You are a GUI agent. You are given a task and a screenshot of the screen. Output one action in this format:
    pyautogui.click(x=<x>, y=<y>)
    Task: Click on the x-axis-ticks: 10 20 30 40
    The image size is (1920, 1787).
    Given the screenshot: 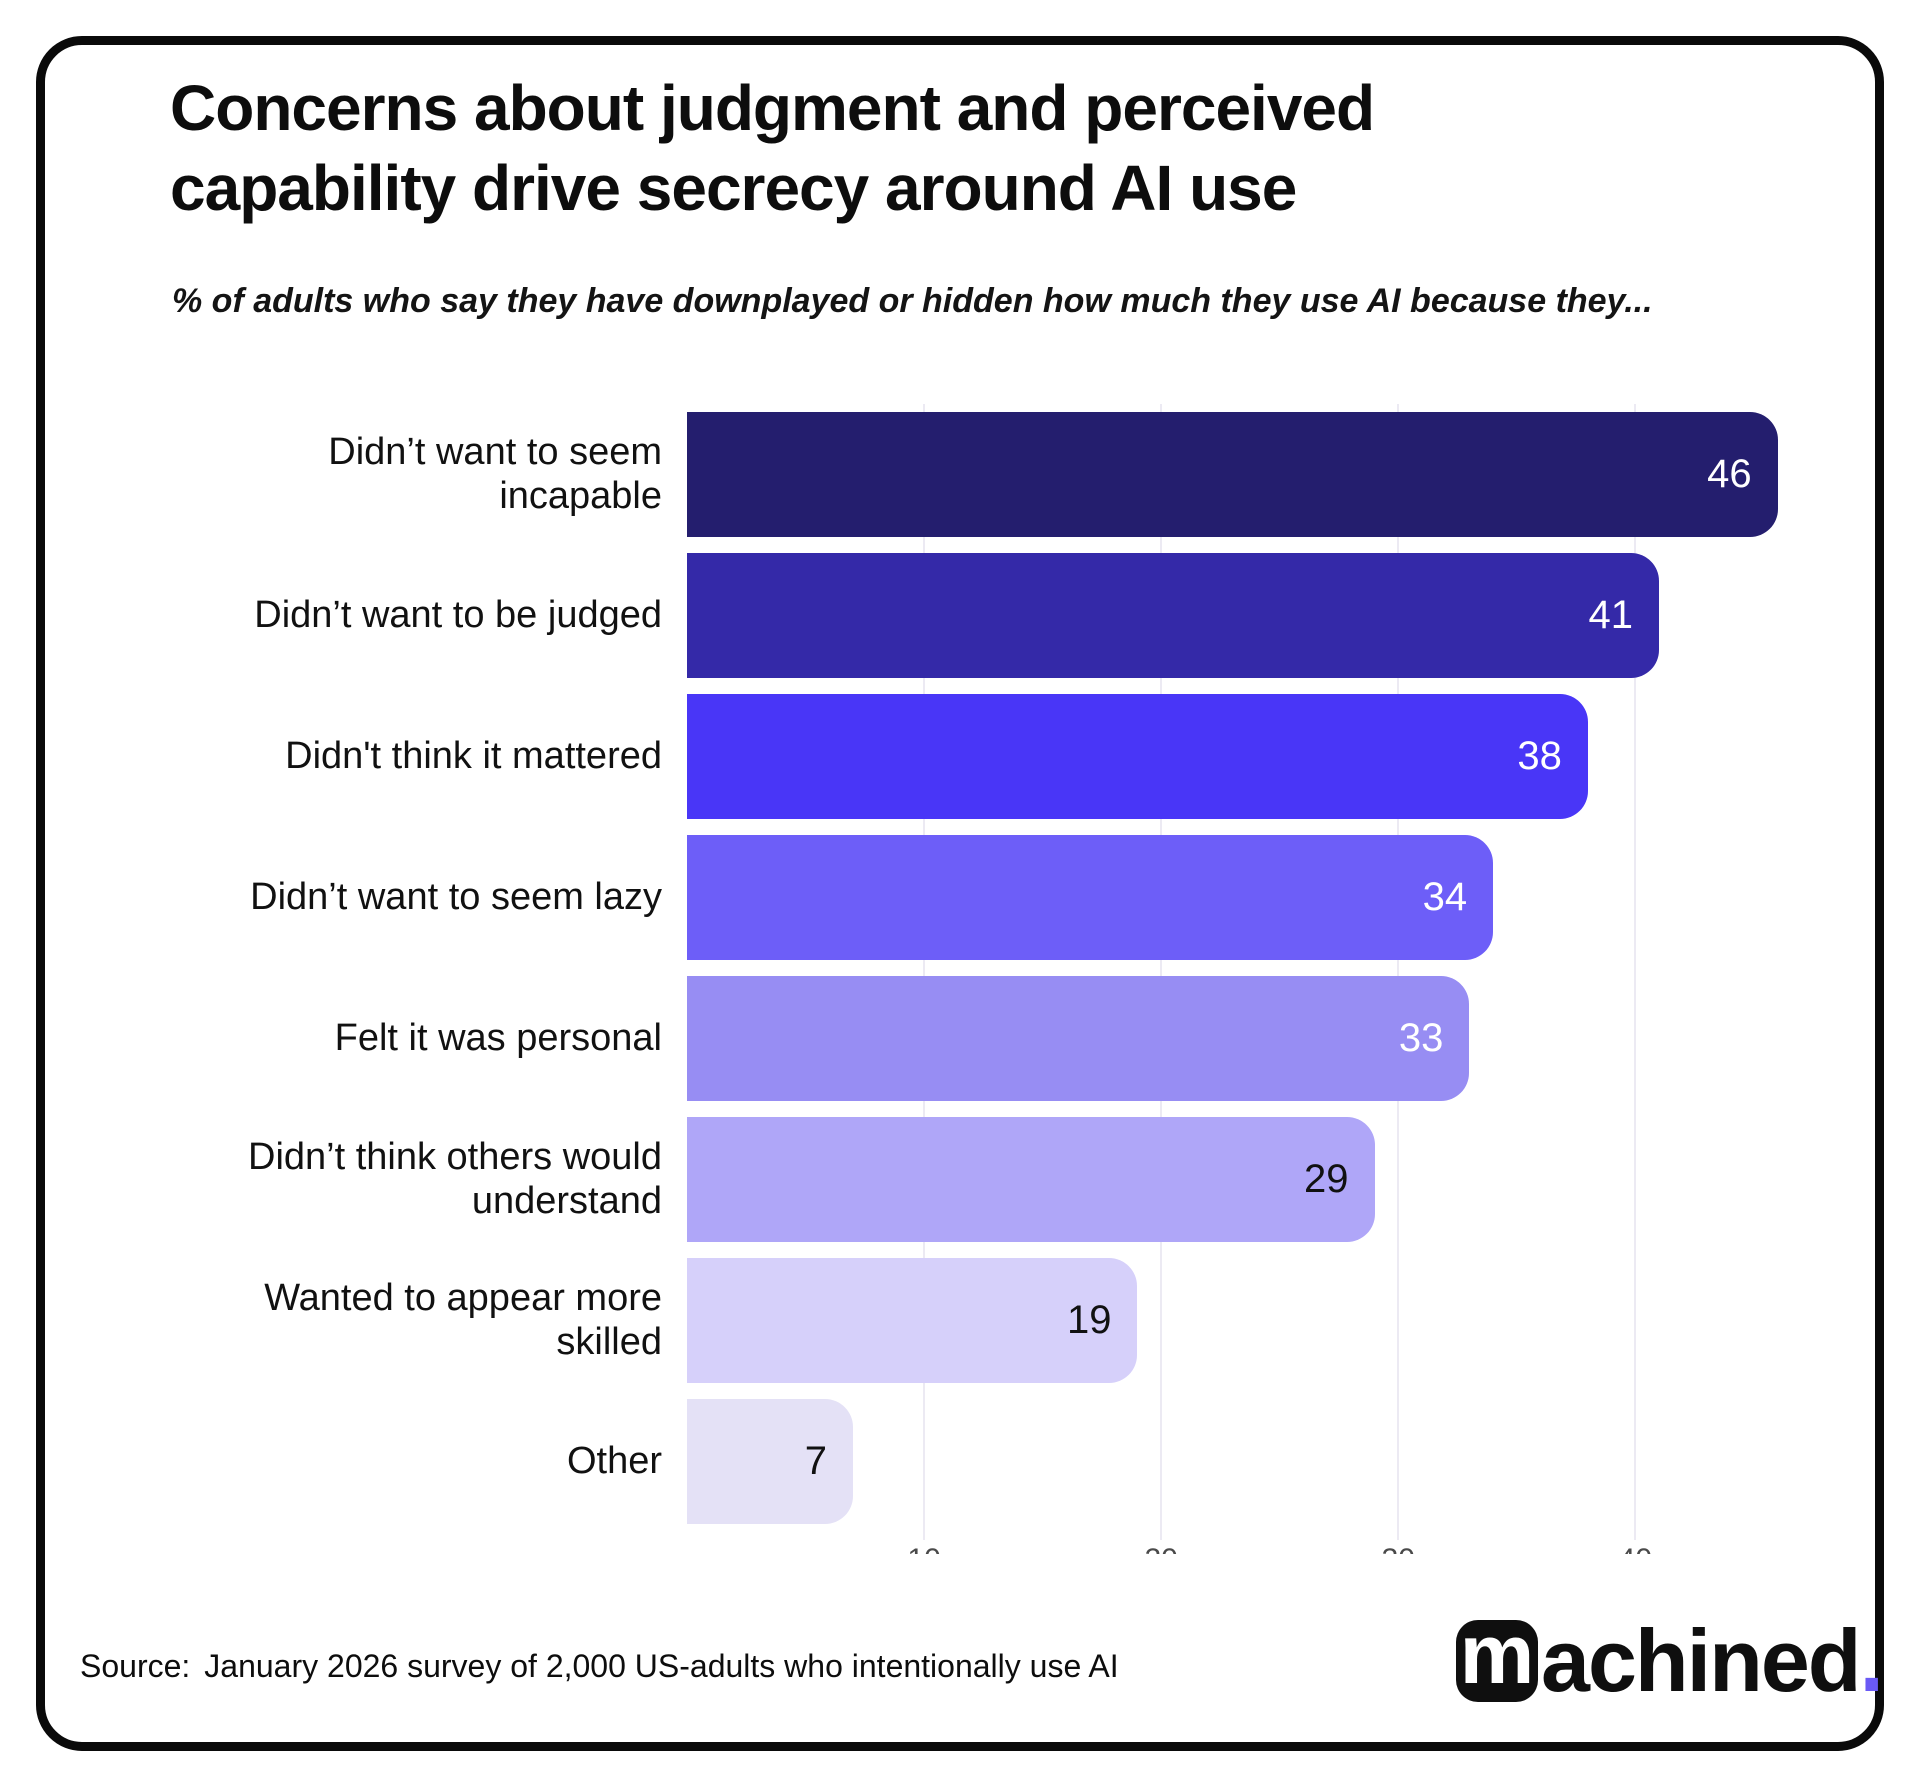 What is the action you would take?
    pyautogui.click(x=1256, y=1549)
    